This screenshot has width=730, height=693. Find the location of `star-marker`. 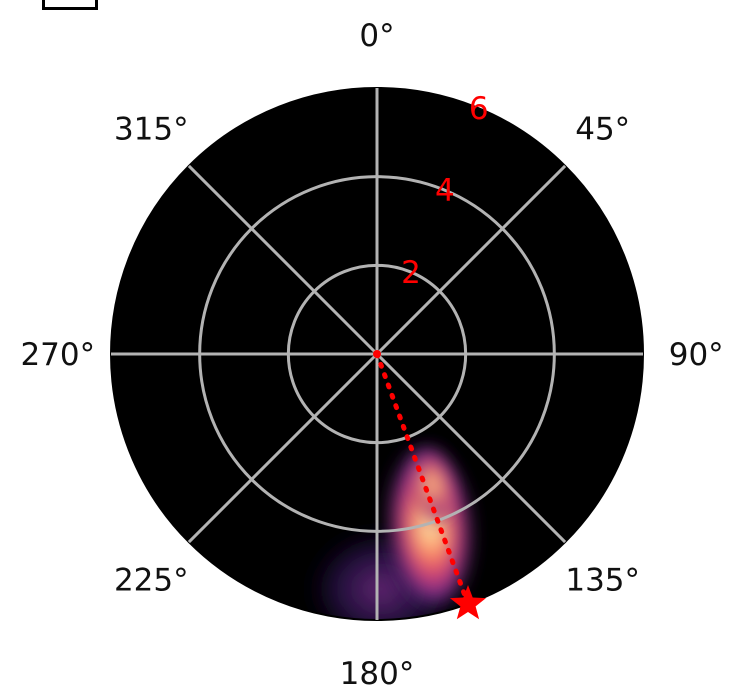

star-marker is located at coordinates (467, 602).